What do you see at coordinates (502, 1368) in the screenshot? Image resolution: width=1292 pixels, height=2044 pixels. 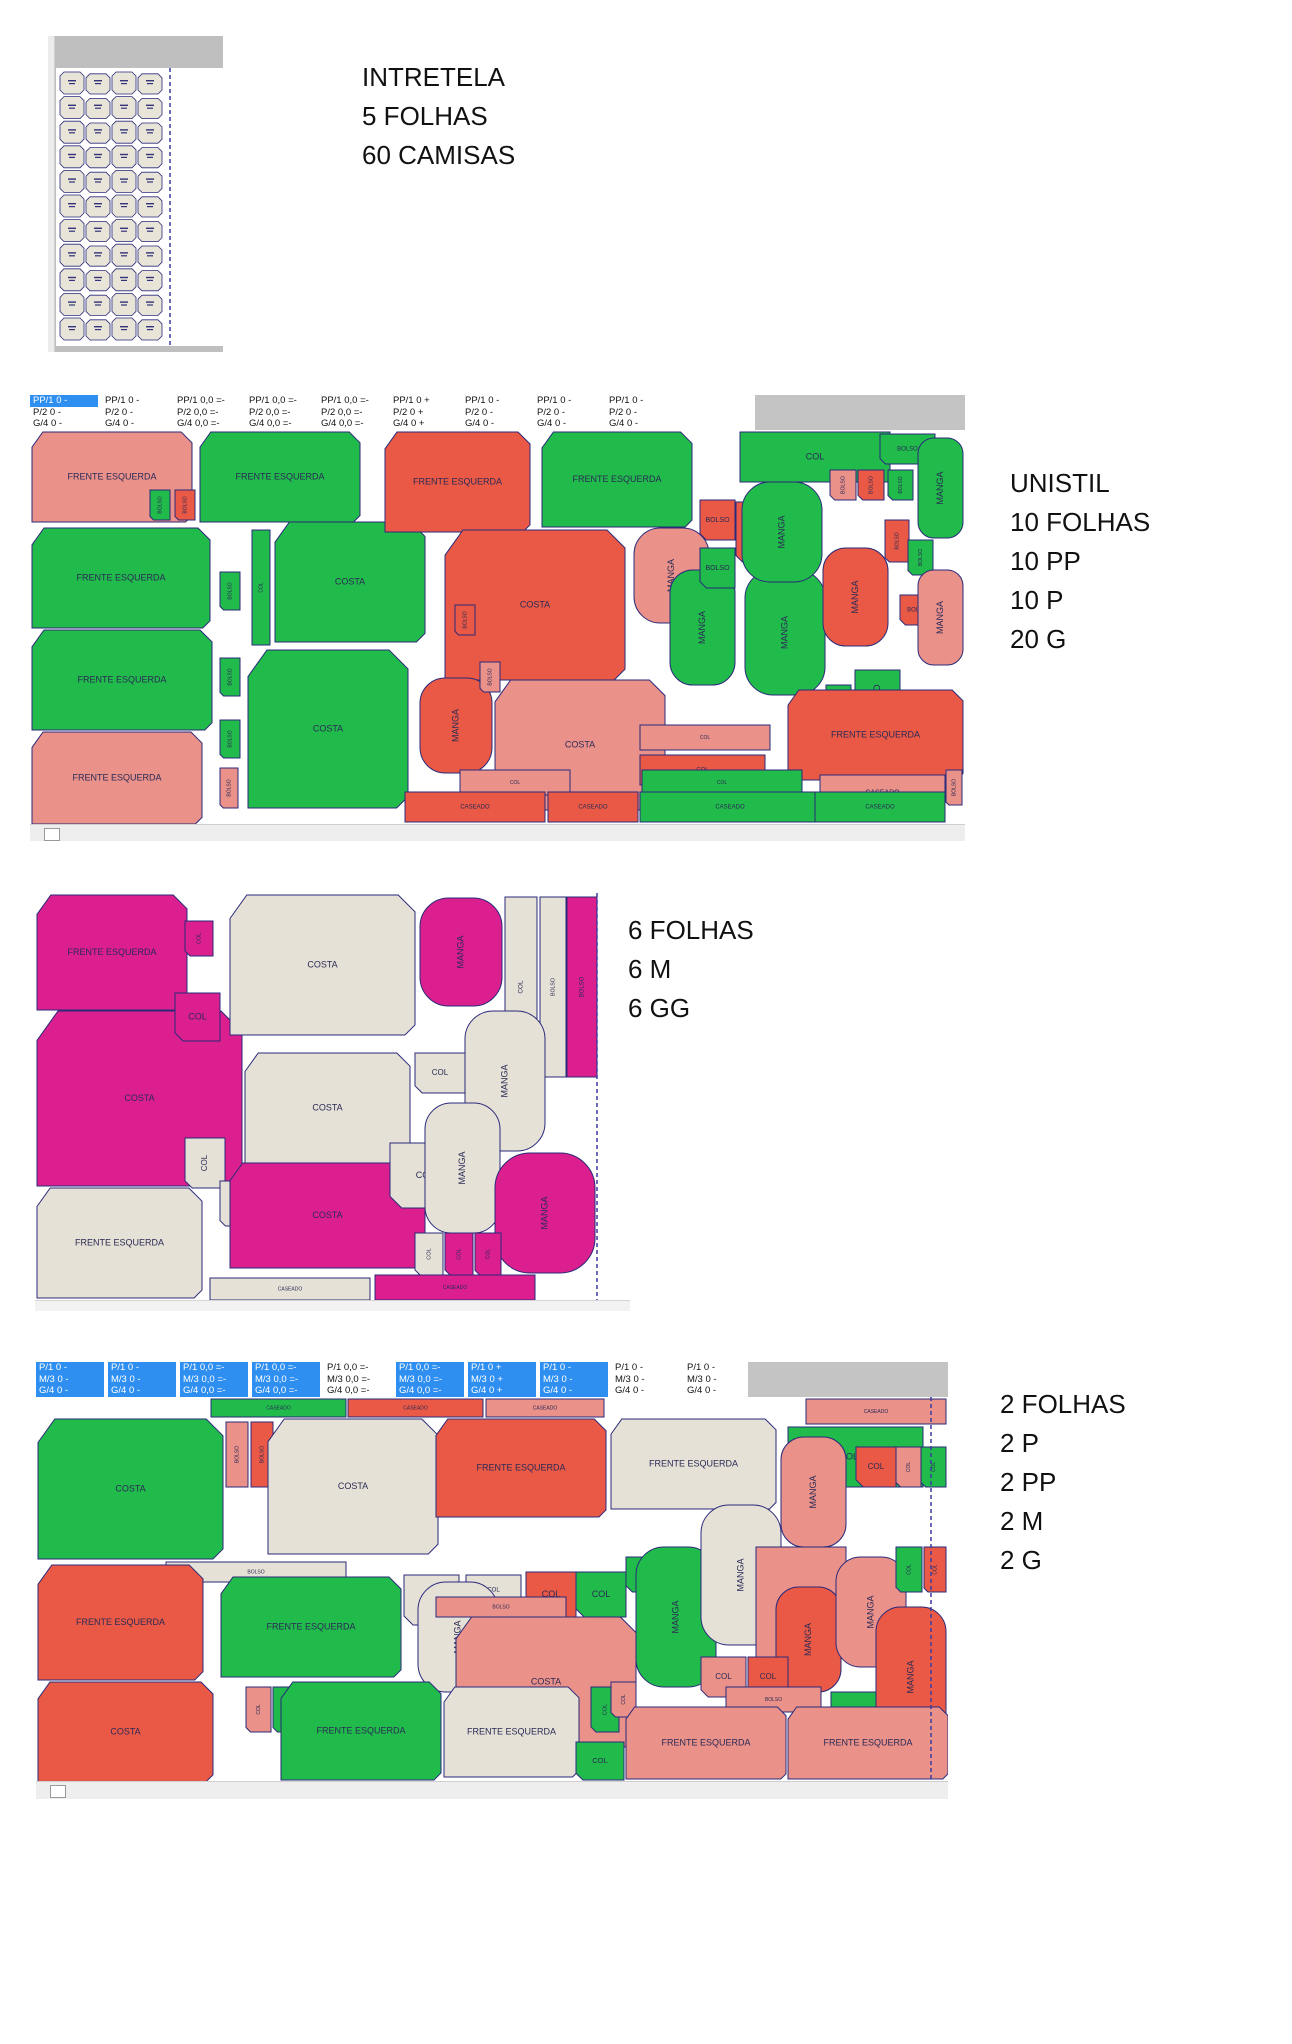 I see `size-header-cell: P/1 0 +` at bounding box center [502, 1368].